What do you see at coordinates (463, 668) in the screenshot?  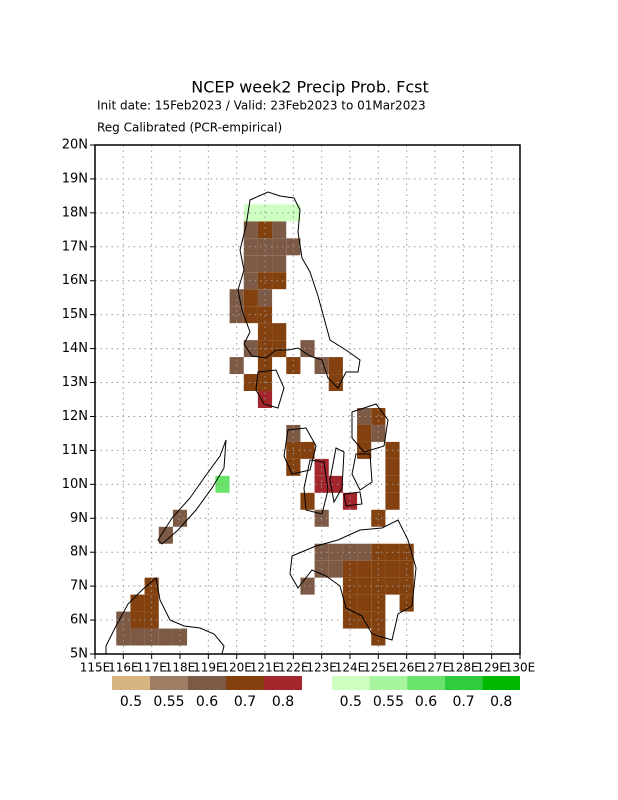 I see `x-tick-label: 128E` at bounding box center [463, 668].